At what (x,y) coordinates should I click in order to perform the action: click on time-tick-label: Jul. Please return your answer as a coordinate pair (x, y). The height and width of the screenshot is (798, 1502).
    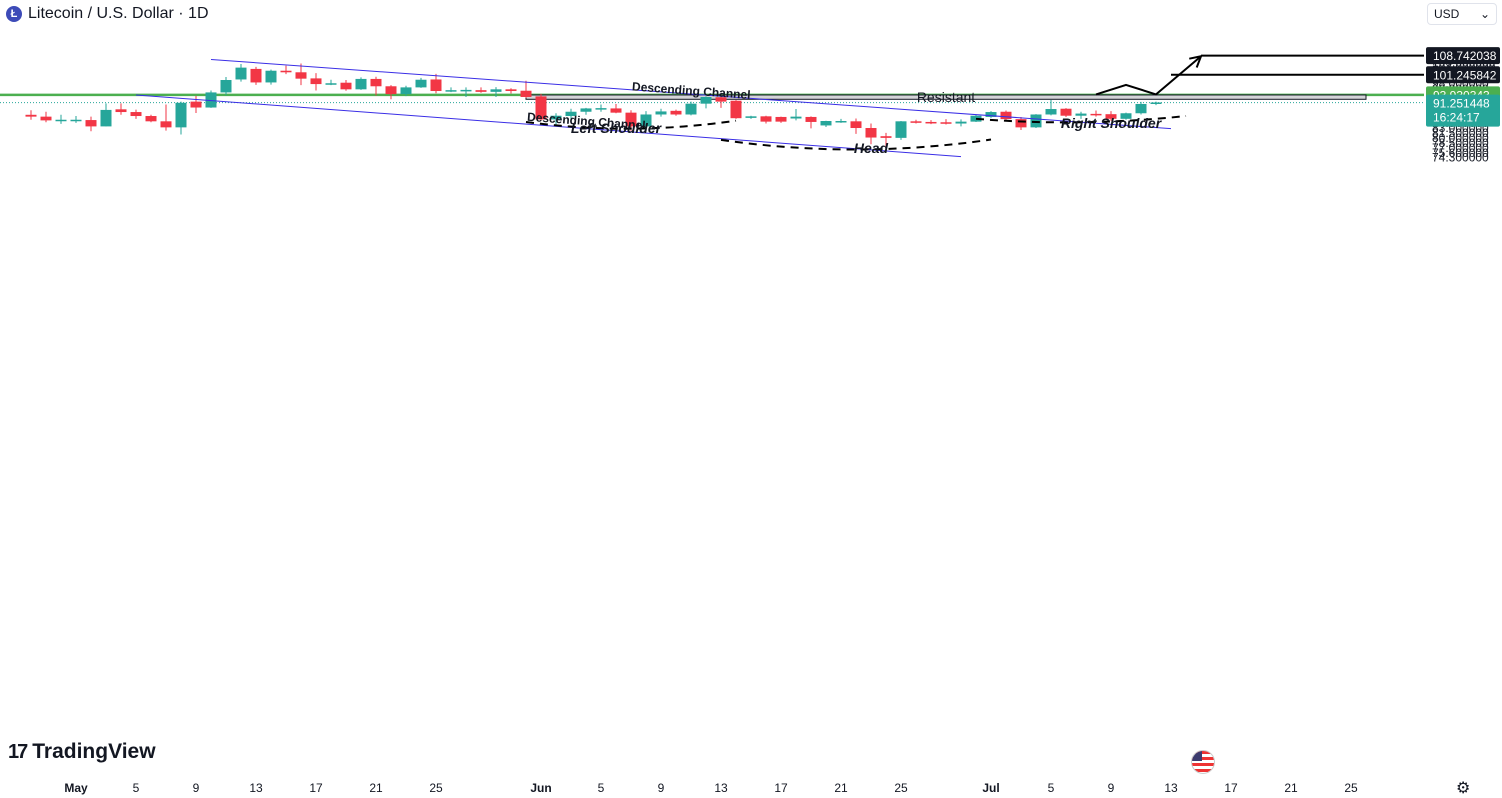
    Looking at the image, I should click on (990, 788).